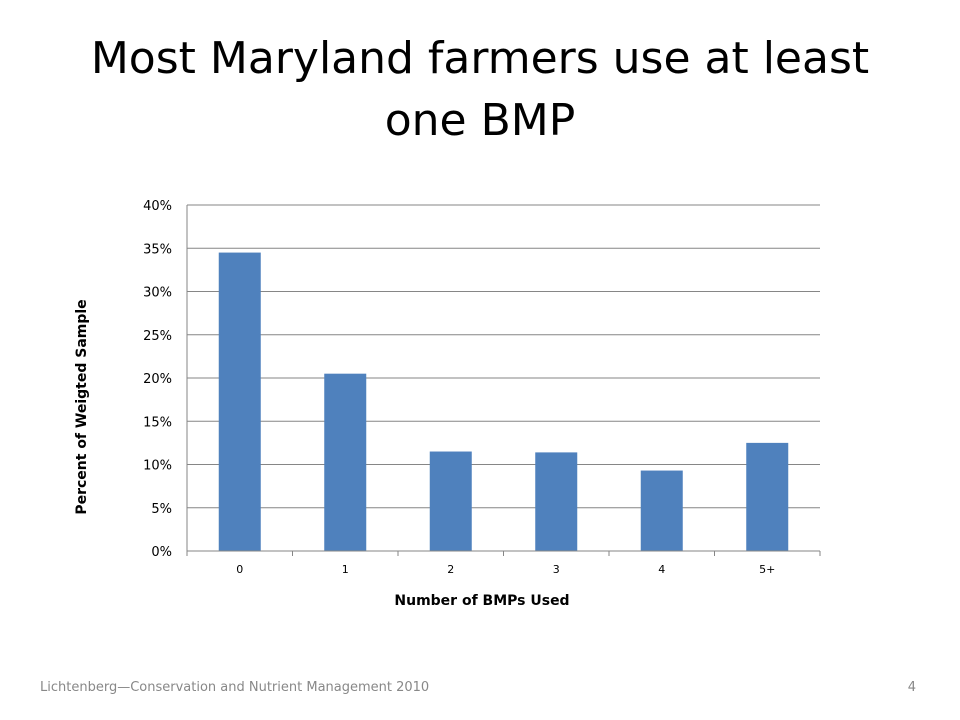 The height and width of the screenshot is (720, 960). Describe the element at coordinates (556, 569) in the screenshot. I see `x-tick-label: 3` at that location.